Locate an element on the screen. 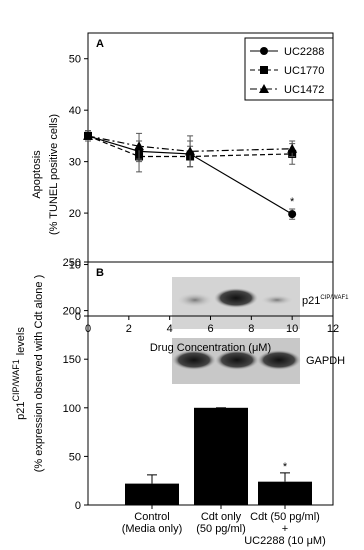 This screenshot has width=364, height=550. x-tick-label: Cdt (50 pg/ml) is located at coordinates (285, 517).